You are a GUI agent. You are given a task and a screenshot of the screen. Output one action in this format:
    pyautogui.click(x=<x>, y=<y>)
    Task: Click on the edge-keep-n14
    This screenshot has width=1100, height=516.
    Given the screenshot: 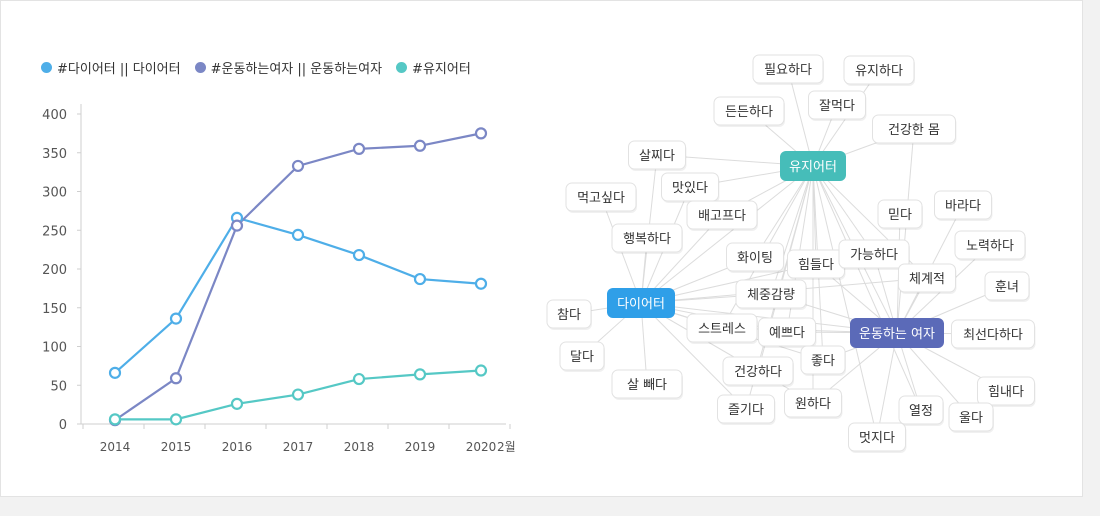 What is the action you would take?
    pyautogui.click(x=784, y=211)
    